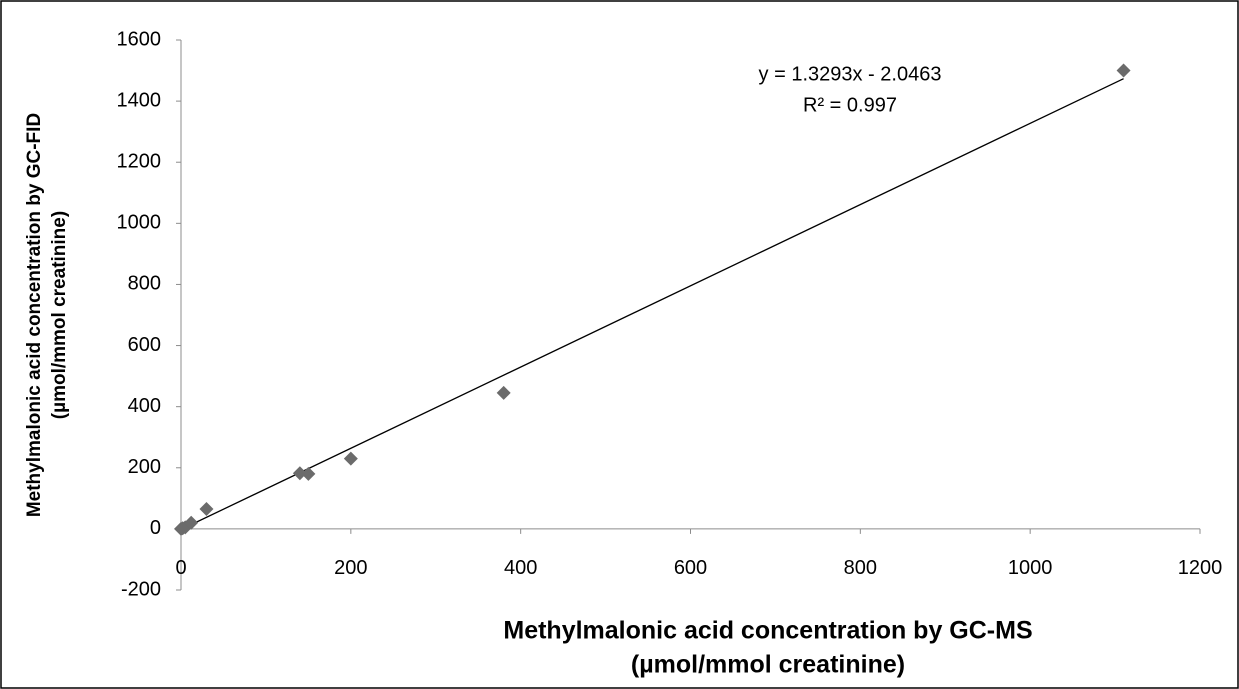  What do you see at coordinates (180, 568) in the screenshot?
I see `x-tick-label: 0` at bounding box center [180, 568].